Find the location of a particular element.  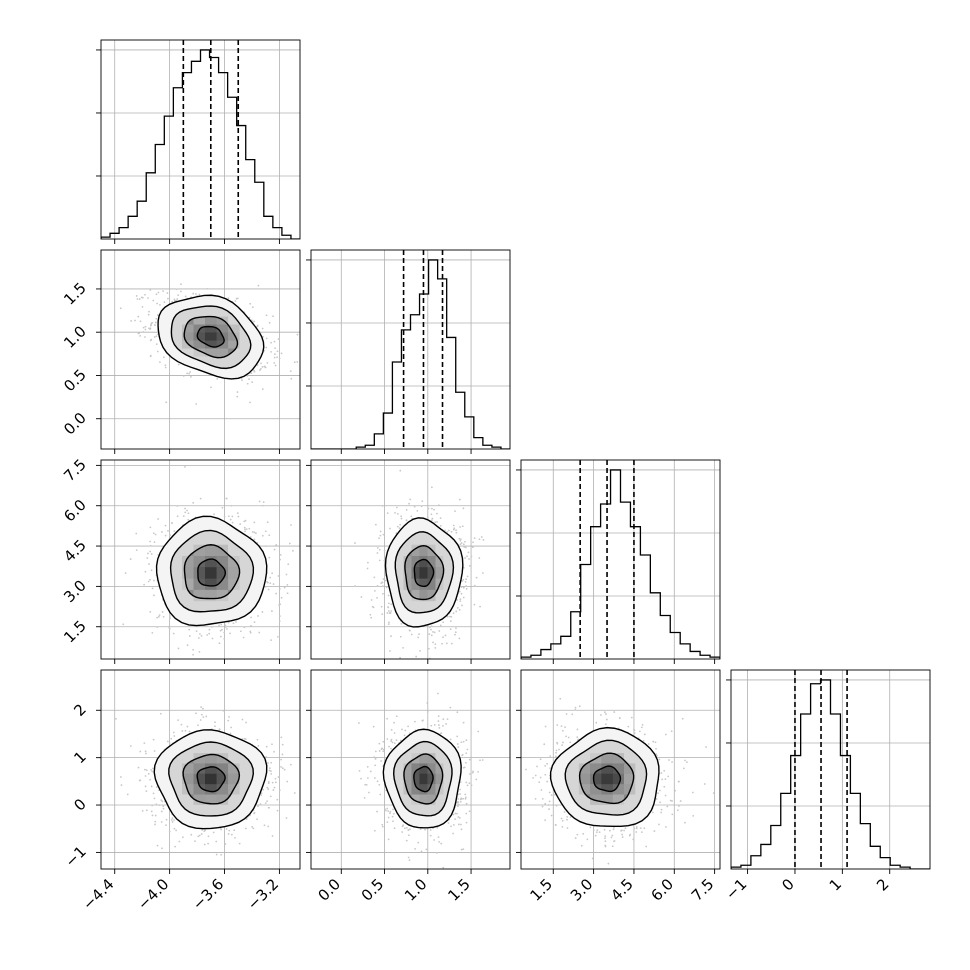

histogram-step is located at coordinates (620, 564).